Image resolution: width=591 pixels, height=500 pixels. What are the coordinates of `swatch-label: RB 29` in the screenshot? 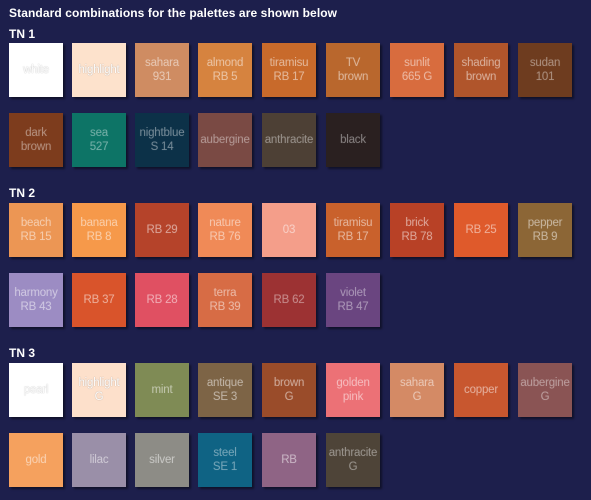 It's located at (162, 230).